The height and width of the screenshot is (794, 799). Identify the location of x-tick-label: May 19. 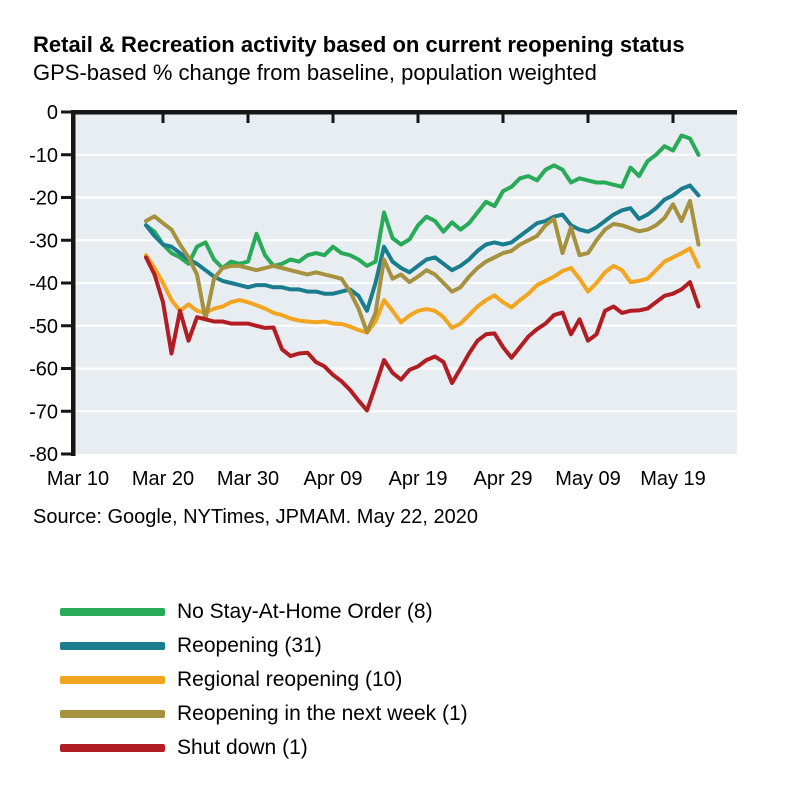
(673, 479).